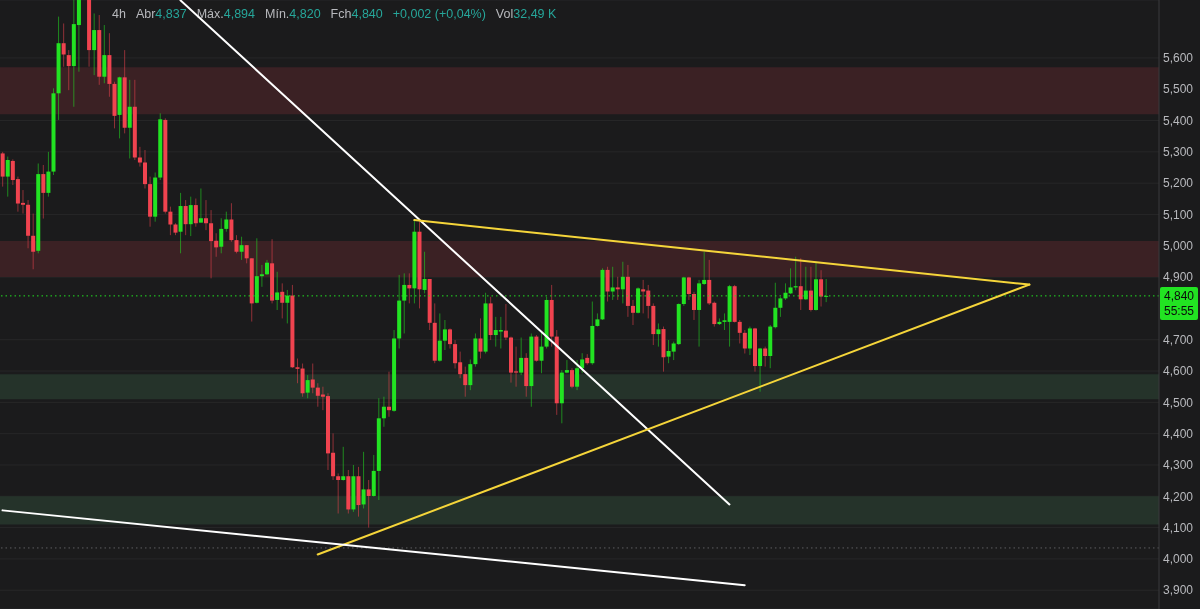 The width and height of the screenshot is (1200, 609). I want to click on y-tick-label: 5,000, so click(1178, 246).